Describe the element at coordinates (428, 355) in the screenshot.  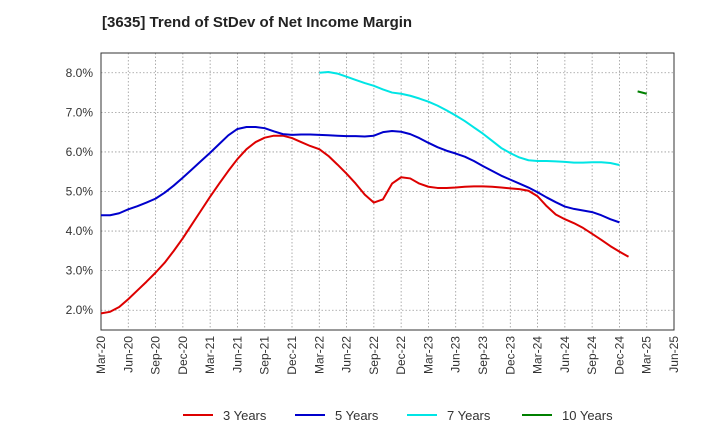
I see `x-tick-label: Mar-23` at that location.